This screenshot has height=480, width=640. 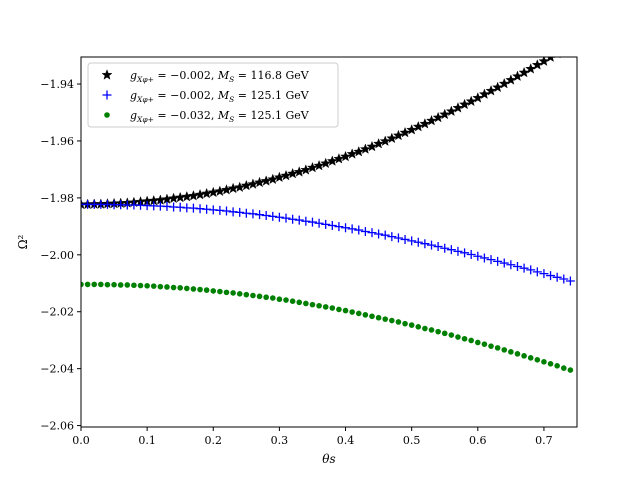 I want to click on x-tick-label: 0.2, so click(x=214, y=440).